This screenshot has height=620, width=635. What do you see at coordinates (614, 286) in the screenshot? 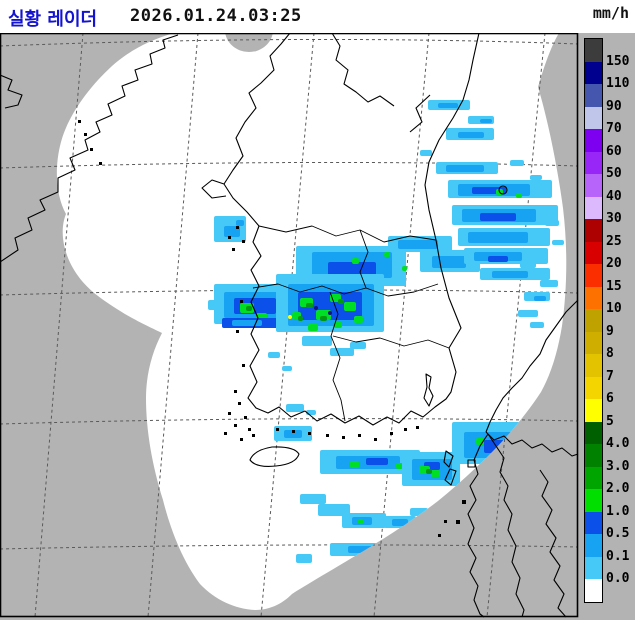
I see `legend-tick-label: 15` at bounding box center [614, 286].